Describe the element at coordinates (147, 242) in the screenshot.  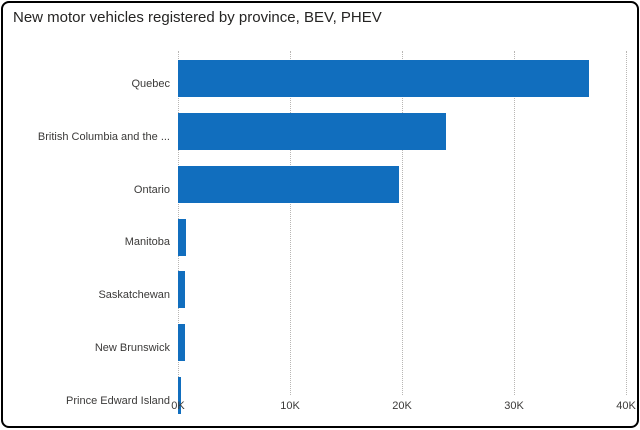
I see `category-label: Manitoba` at that location.